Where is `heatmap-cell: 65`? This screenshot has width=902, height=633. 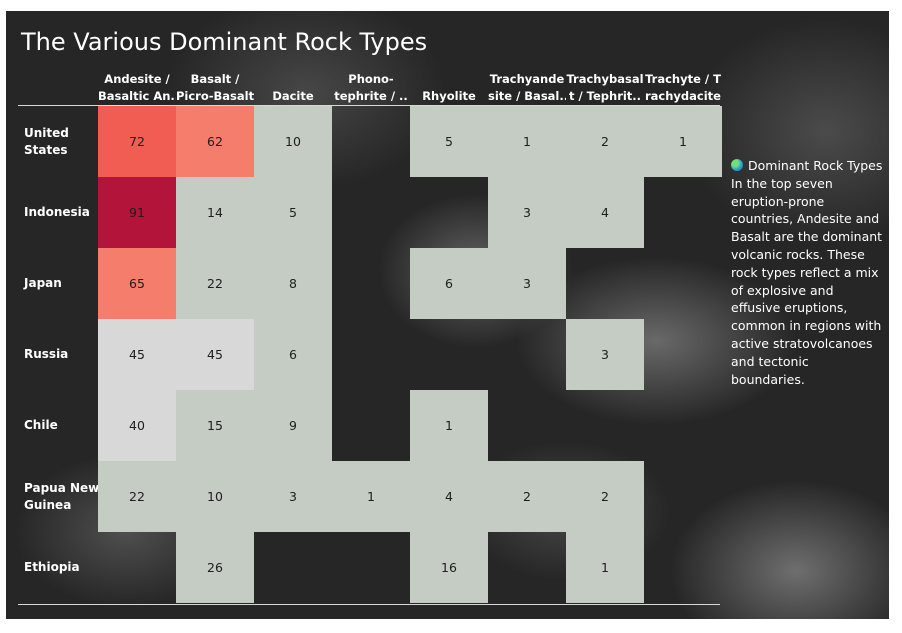 heatmap-cell: 65 is located at coordinates (137, 283).